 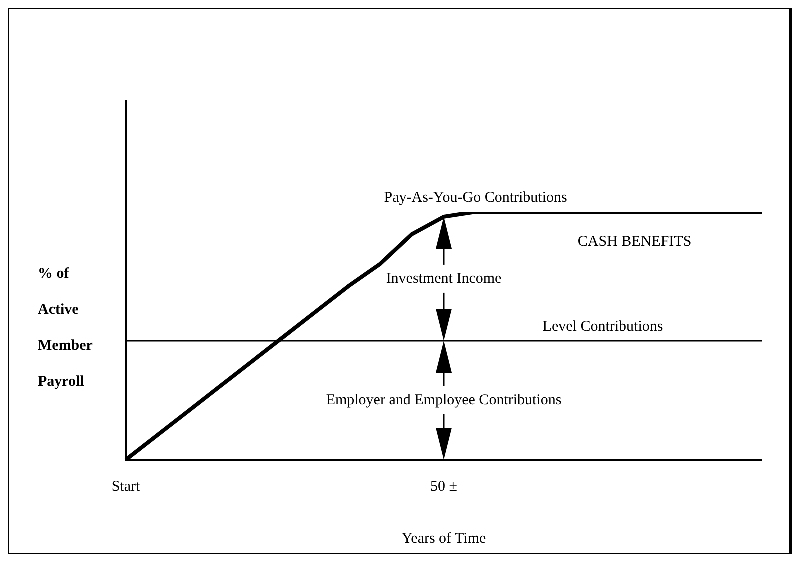 What do you see at coordinates (444, 278) in the screenshot?
I see `annotation: Investment Income` at bounding box center [444, 278].